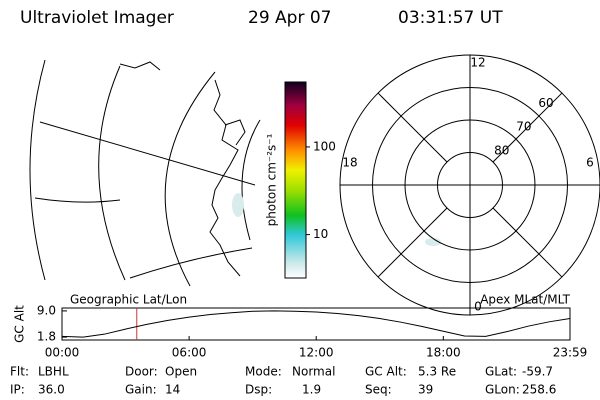 The height and width of the screenshot is (400, 600). Describe the element at coordinates (258, 390) in the screenshot. I see `status-label: Dsp:` at that location.